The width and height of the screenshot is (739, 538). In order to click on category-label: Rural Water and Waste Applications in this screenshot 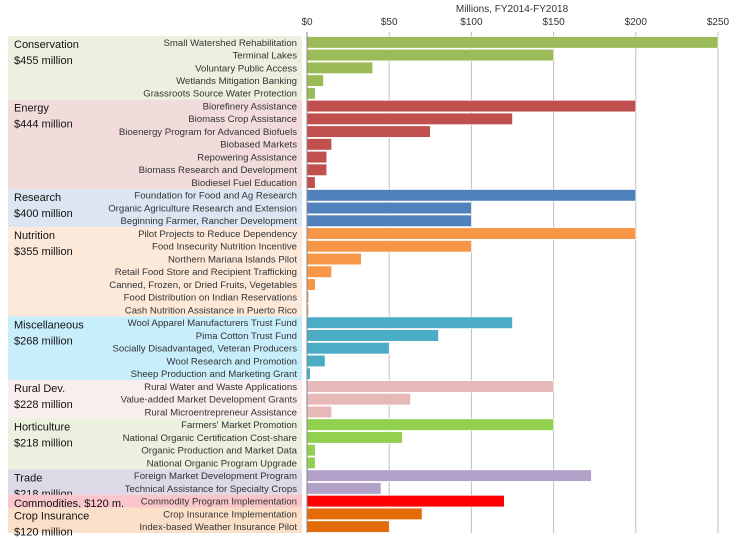, I will do `click(220, 387)`.